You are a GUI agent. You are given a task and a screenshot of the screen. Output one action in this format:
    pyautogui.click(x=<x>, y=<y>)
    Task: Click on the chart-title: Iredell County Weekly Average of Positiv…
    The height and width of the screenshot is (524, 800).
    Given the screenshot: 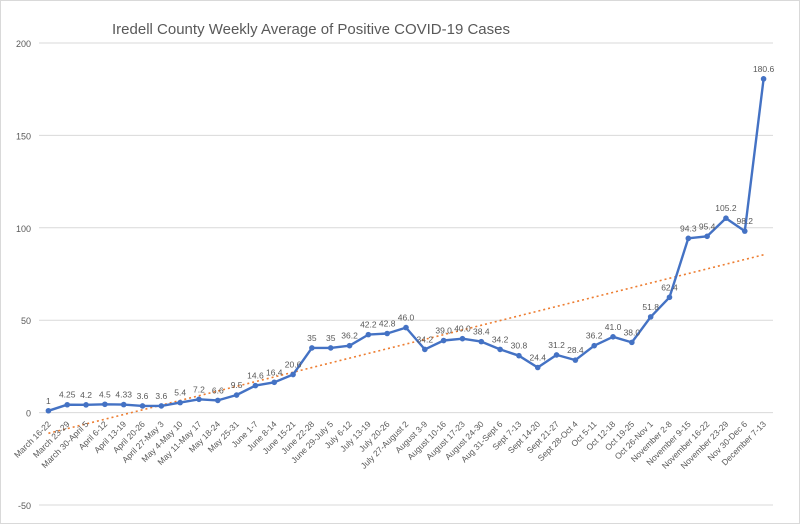 What is the action you would take?
    pyautogui.click(x=311, y=29)
    